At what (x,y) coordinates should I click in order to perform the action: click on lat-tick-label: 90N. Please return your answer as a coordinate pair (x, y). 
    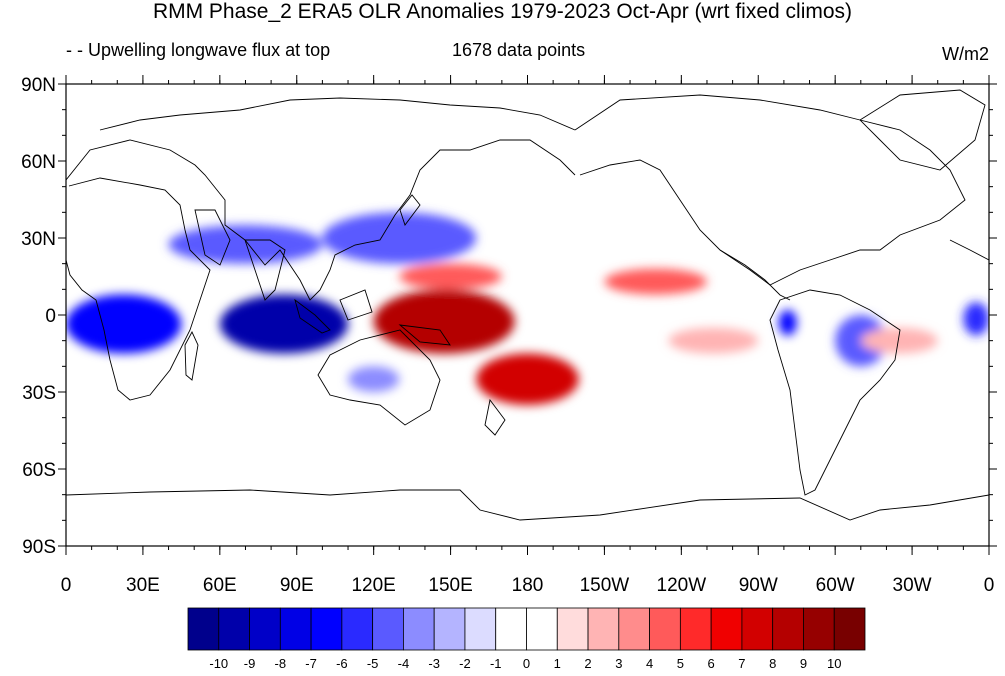
    Looking at the image, I should click on (38, 85).